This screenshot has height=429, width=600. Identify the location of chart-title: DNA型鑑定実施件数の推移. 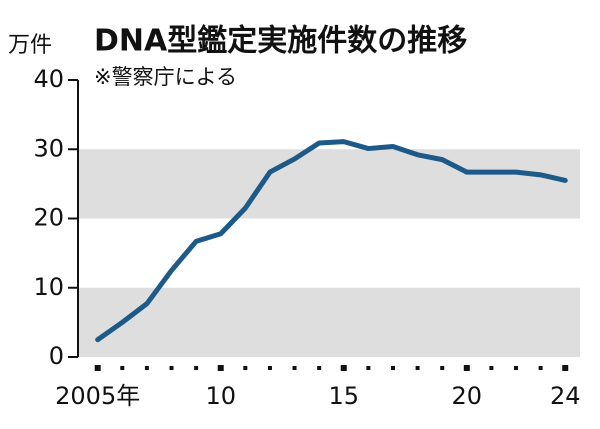
(280, 41).